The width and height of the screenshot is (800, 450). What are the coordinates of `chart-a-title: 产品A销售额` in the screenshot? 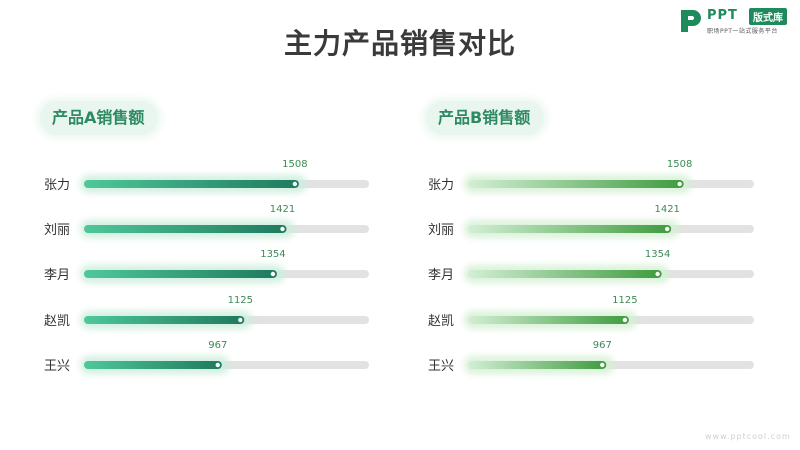 It's located at (99, 118).